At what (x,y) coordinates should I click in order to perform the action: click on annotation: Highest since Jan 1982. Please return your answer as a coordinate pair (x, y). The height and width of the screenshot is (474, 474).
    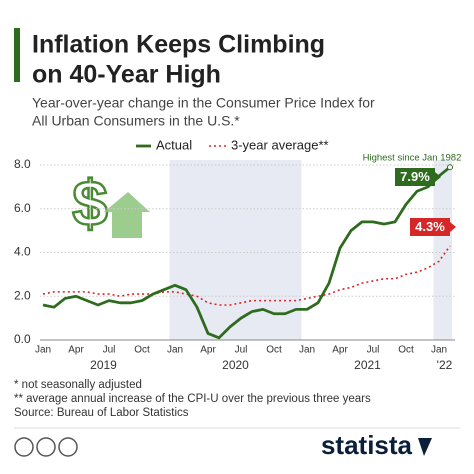
    Looking at the image, I should click on (412, 158).